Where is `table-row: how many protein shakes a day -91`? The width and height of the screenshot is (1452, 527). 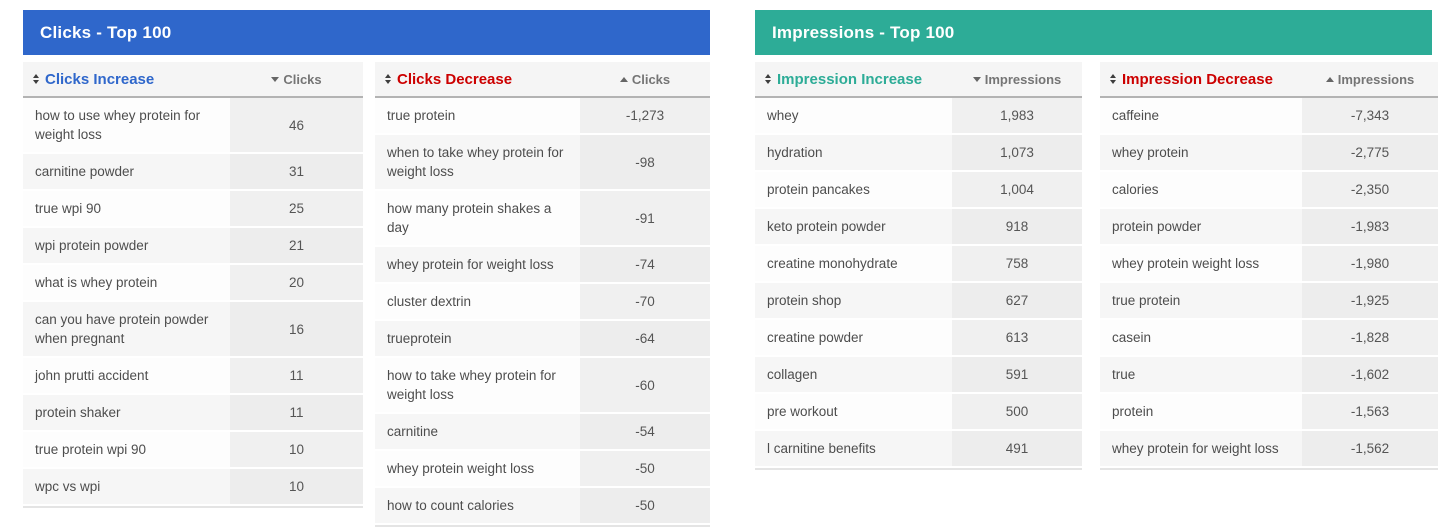
table-row: how many protein shakes a day -91 is located at coordinates (542, 219).